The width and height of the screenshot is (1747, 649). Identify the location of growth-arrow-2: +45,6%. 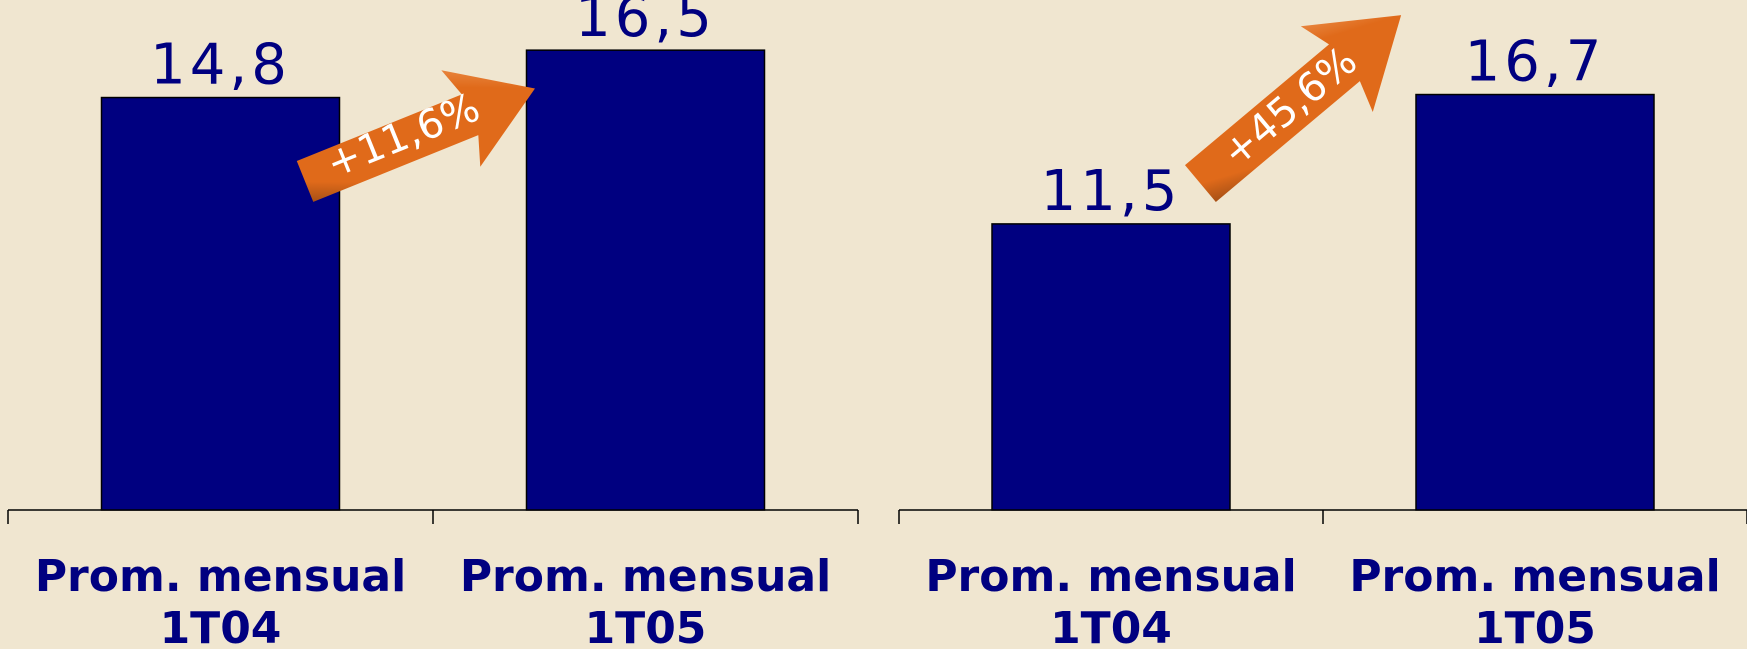
(1293, 108).